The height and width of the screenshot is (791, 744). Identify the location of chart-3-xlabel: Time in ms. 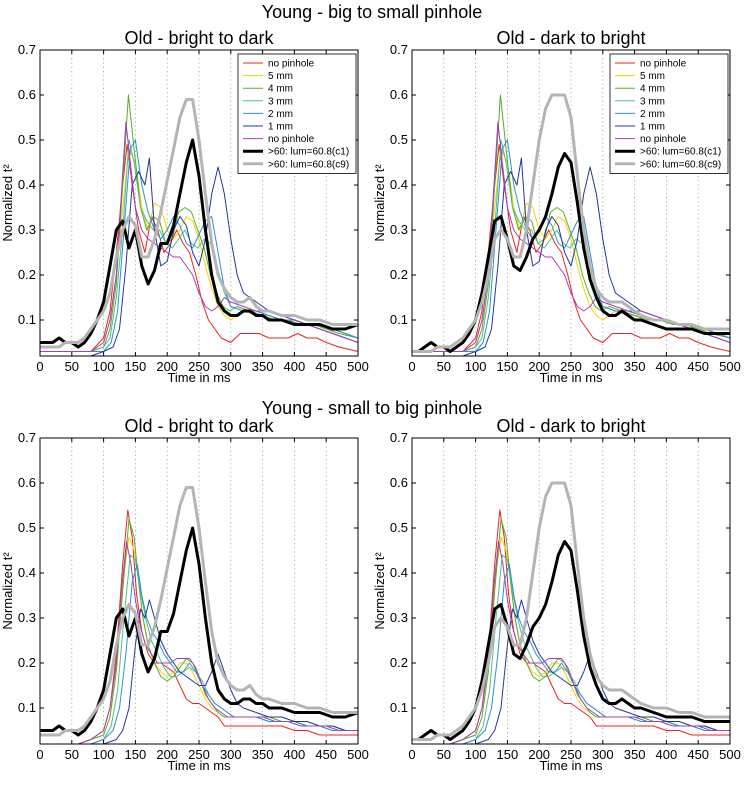
(199, 765).